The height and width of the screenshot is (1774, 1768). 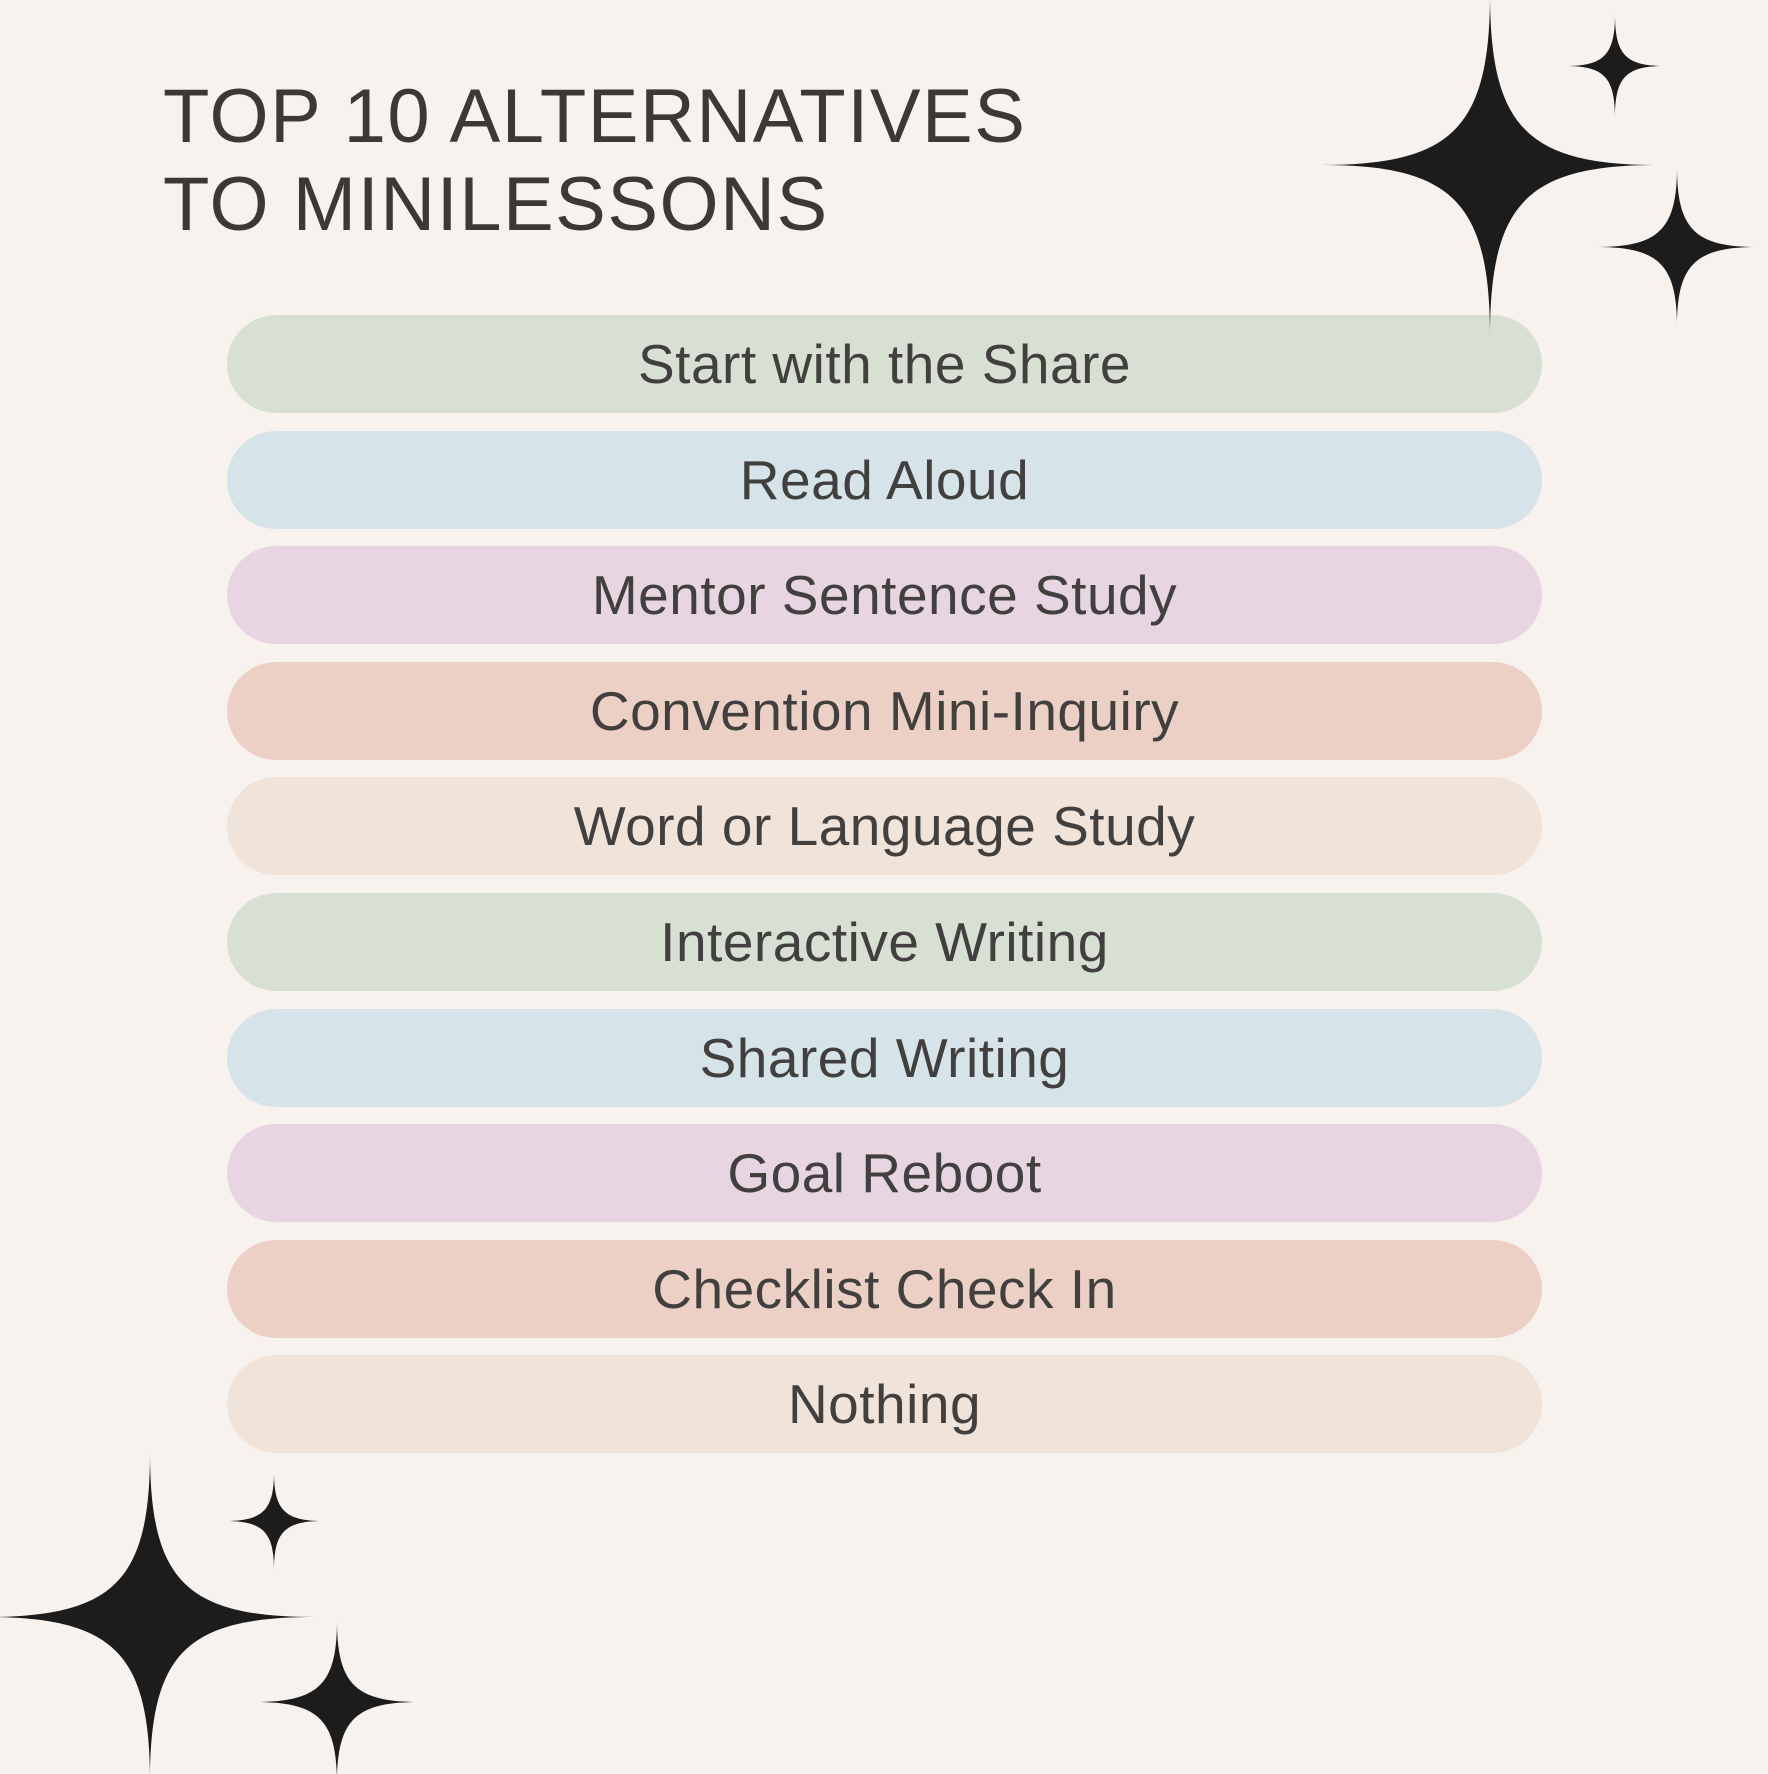 I want to click on list-item: Word or Language Study, so click(x=884, y=826).